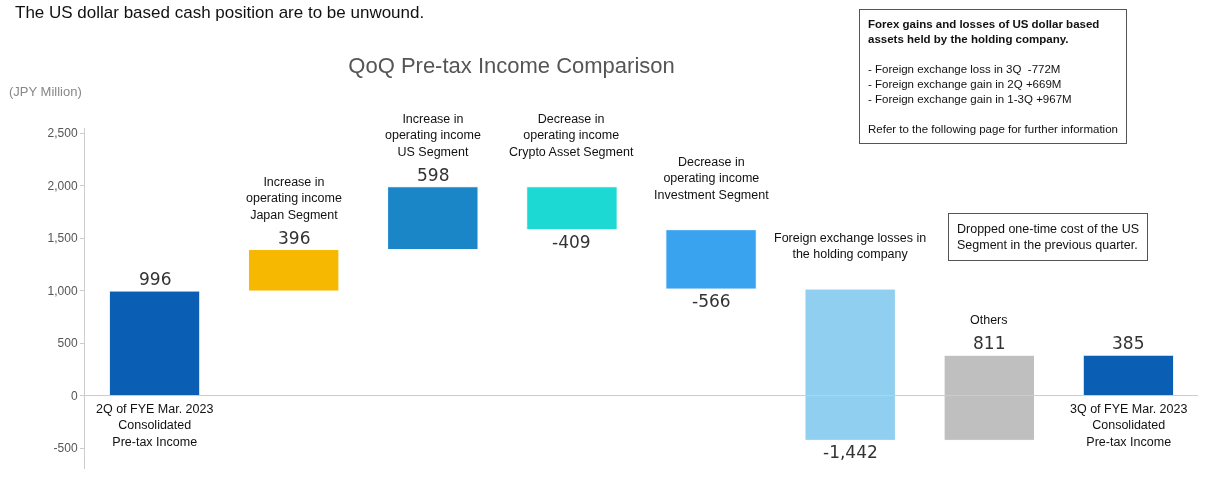 The height and width of the screenshot is (483, 1218). I want to click on data-label: 396, so click(294, 238).